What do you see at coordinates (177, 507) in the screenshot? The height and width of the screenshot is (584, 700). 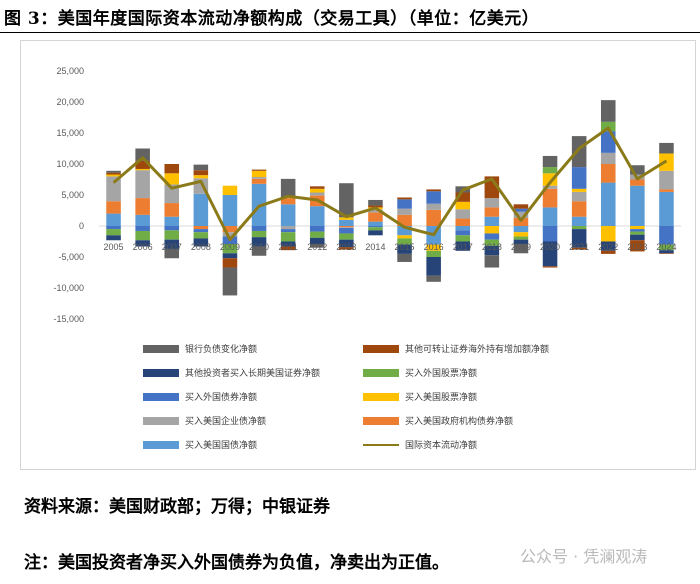 I see `source-note: 资料来源：美国财政部；万得；中银证券` at bounding box center [177, 507].